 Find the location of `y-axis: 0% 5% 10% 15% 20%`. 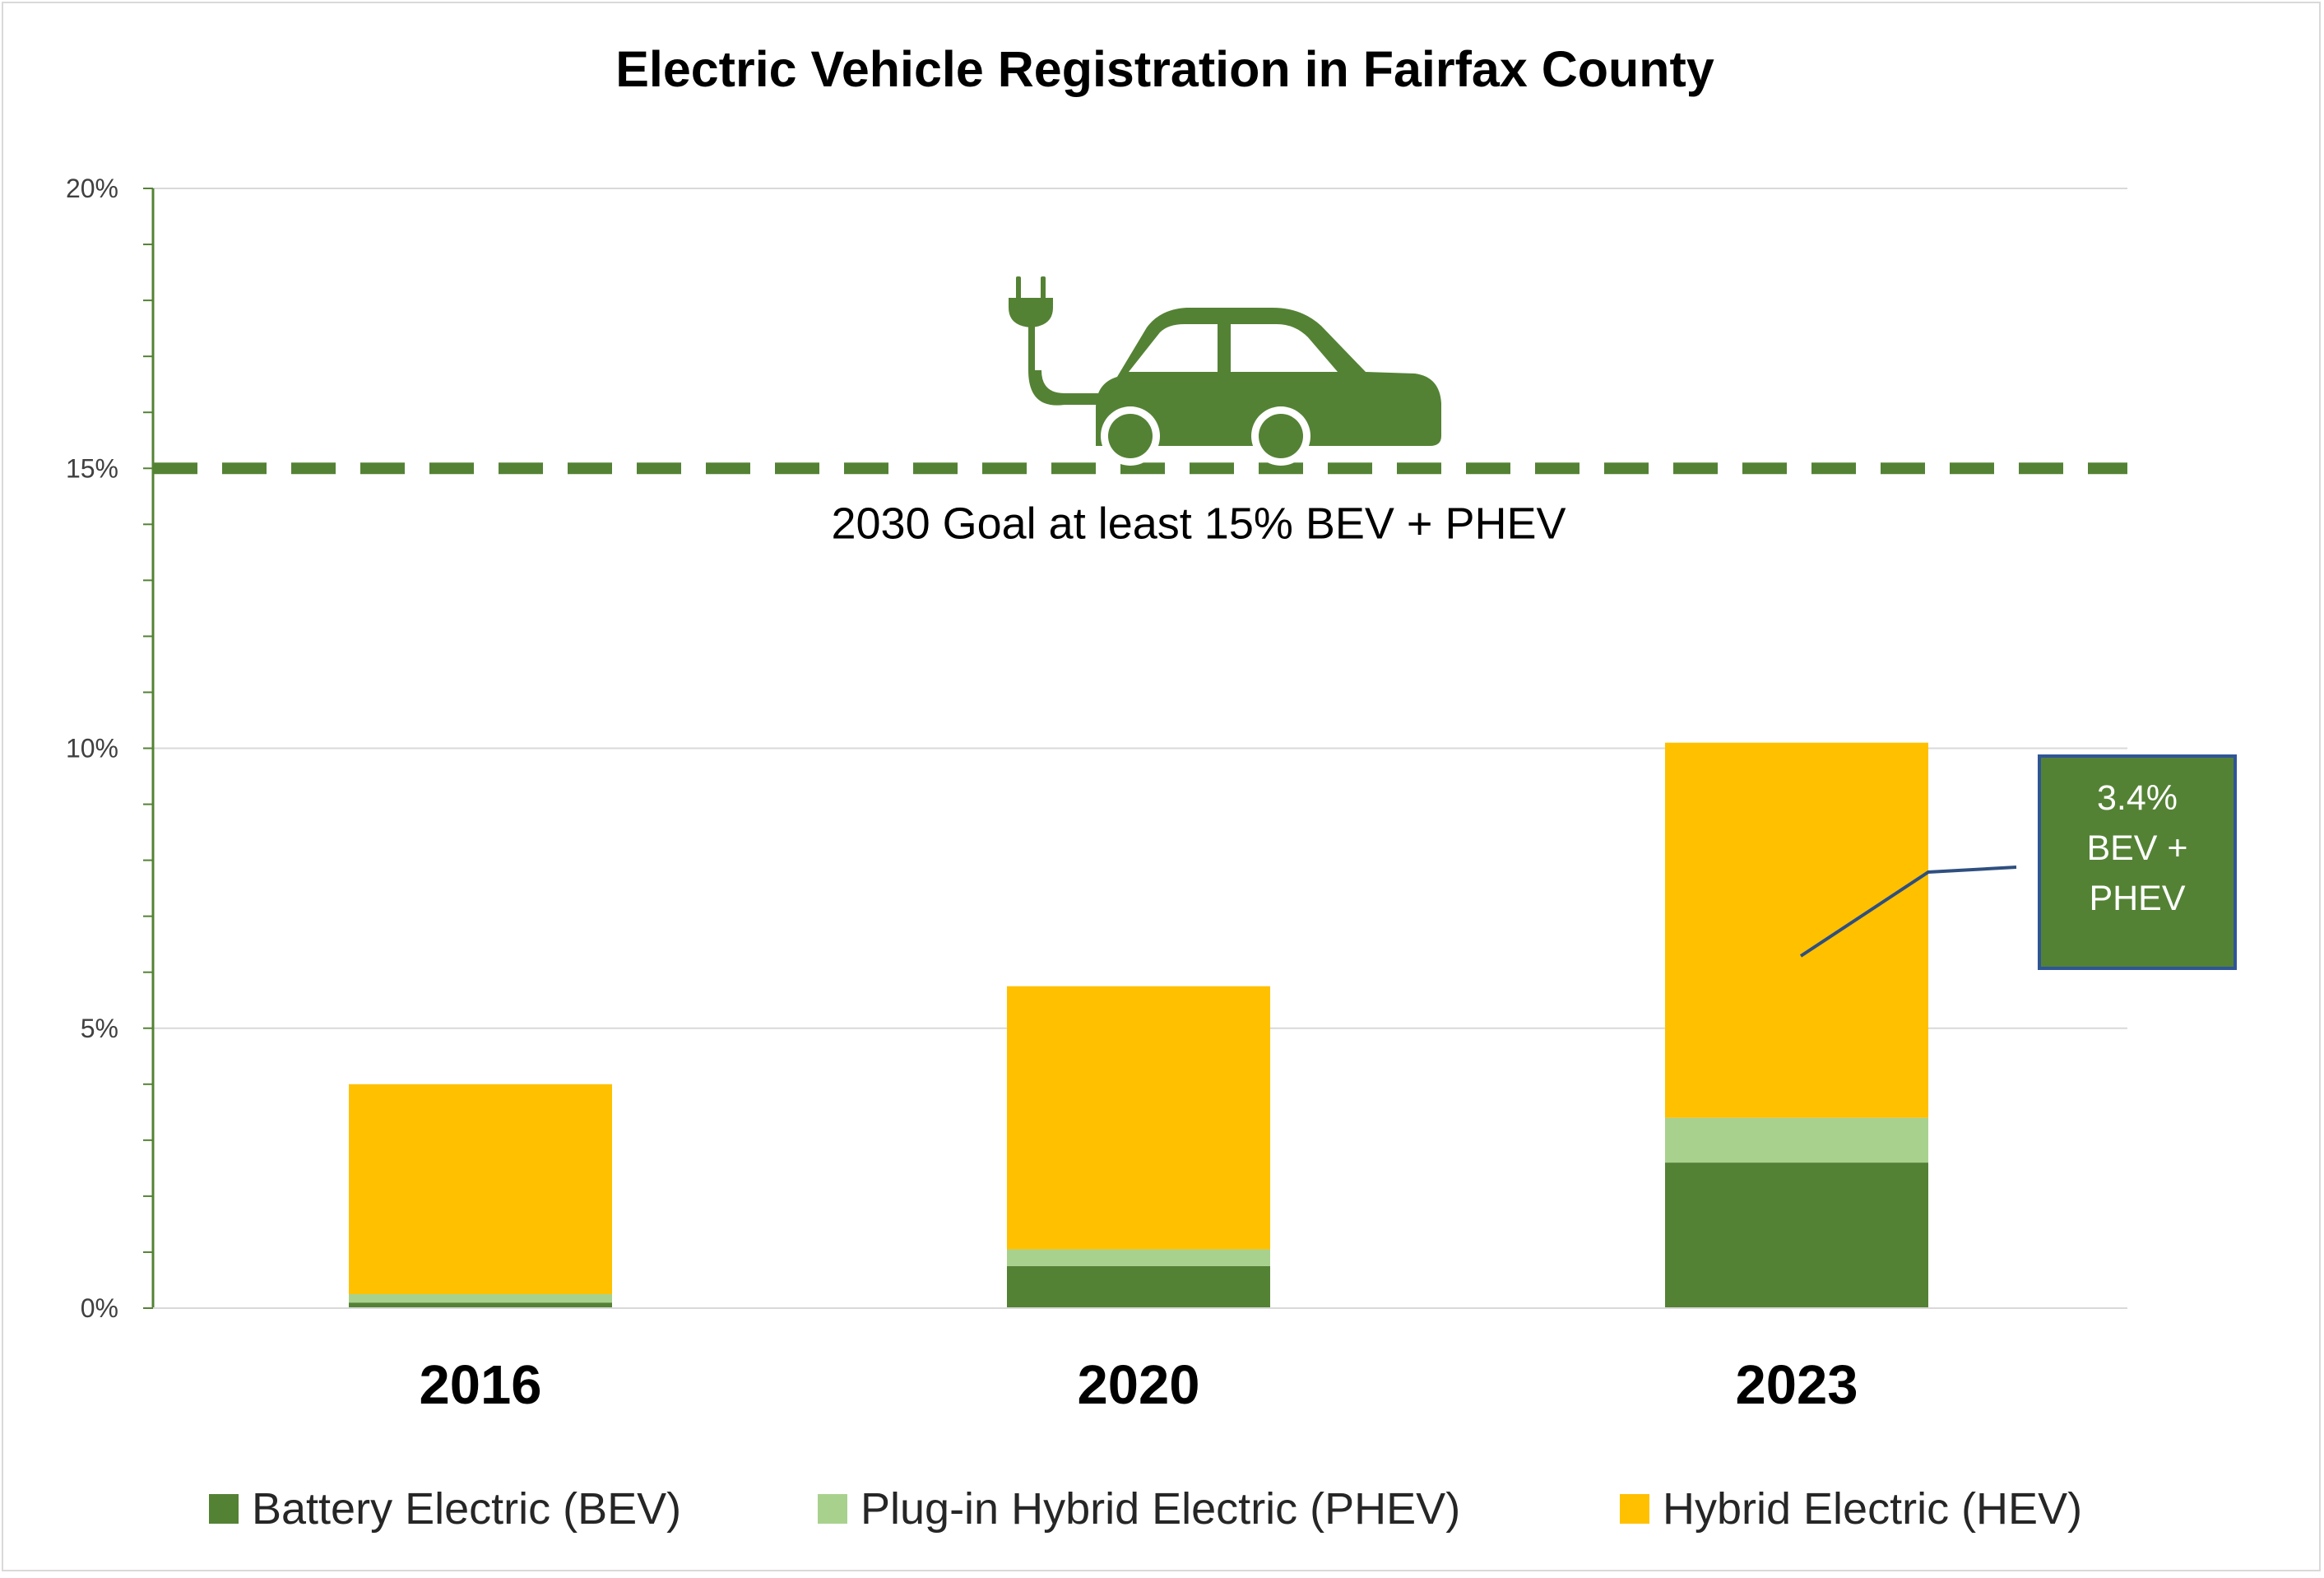

y-axis: 0% 5% 10% 15% 20% is located at coordinates (110, 748).